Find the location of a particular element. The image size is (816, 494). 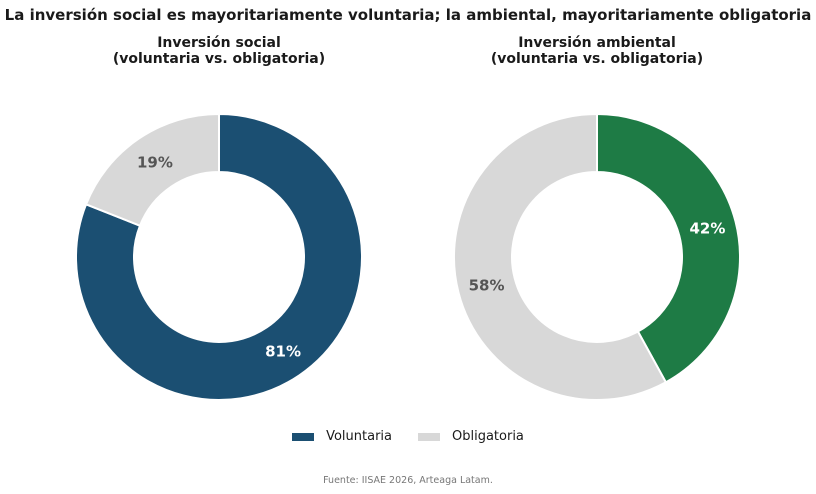

legend: Voluntaria Obligatoria is located at coordinates (408, 436).